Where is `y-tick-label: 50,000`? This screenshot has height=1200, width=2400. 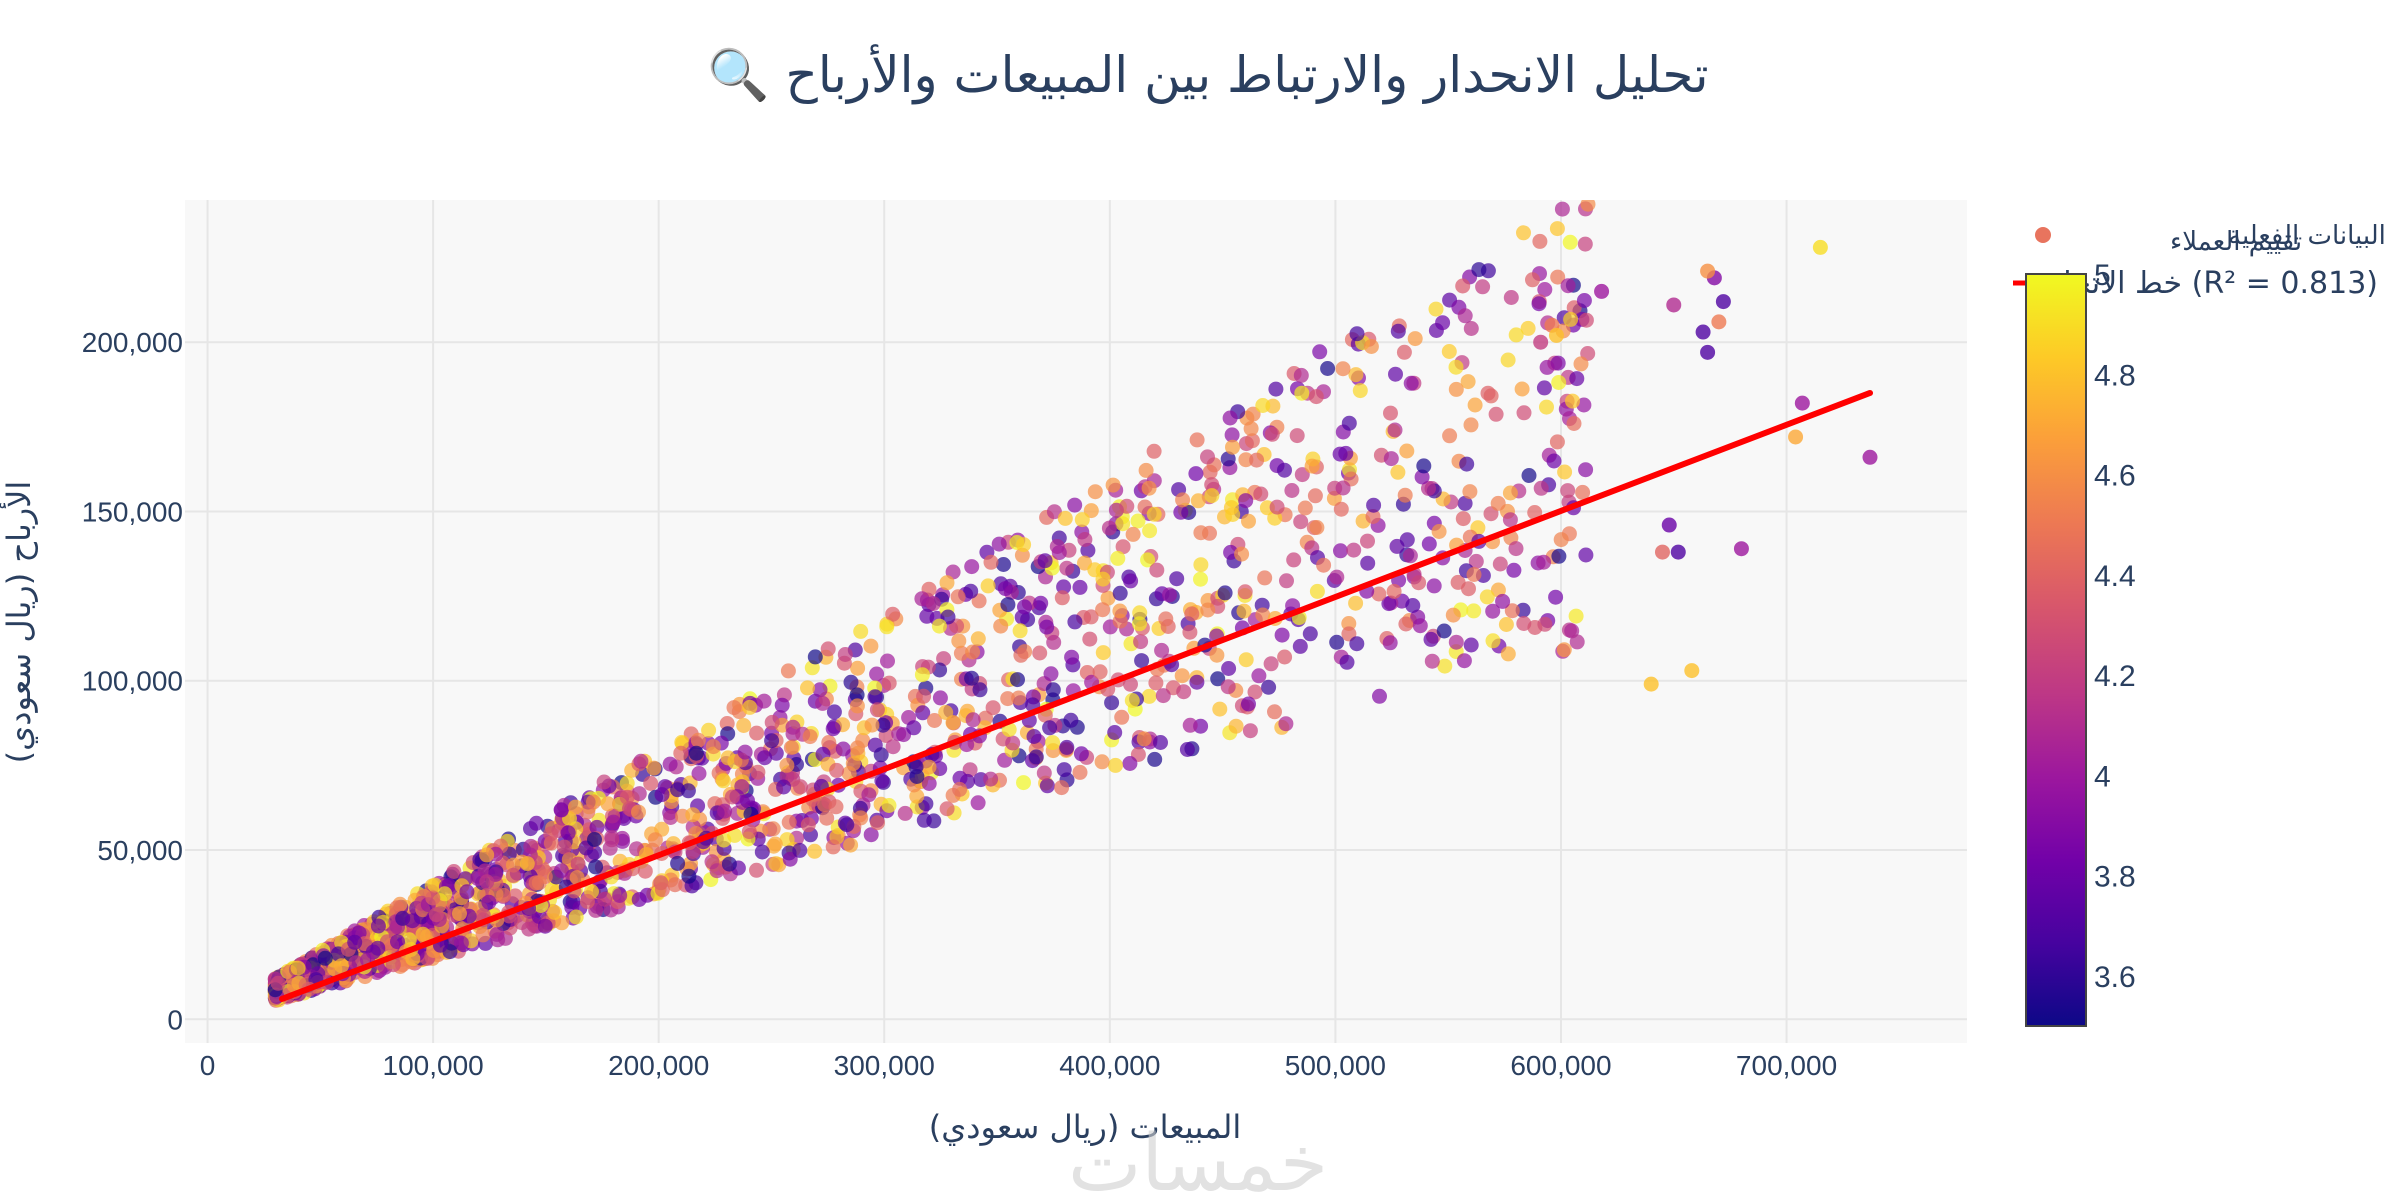
y-tick-label: 50,000 is located at coordinates (140, 850).